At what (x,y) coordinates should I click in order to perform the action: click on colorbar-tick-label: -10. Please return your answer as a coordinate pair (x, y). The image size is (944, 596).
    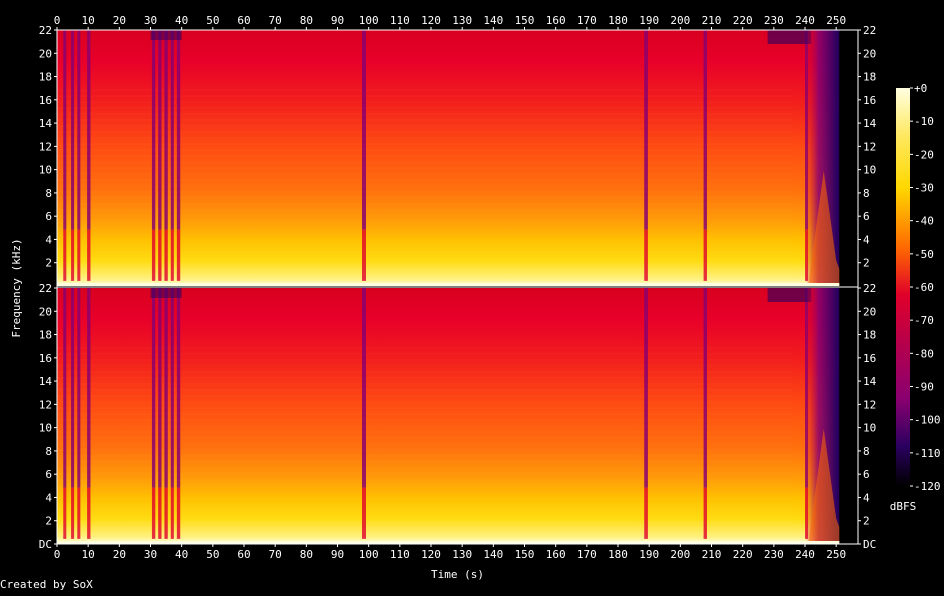
    Looking at the image, I should click on (924, 121).